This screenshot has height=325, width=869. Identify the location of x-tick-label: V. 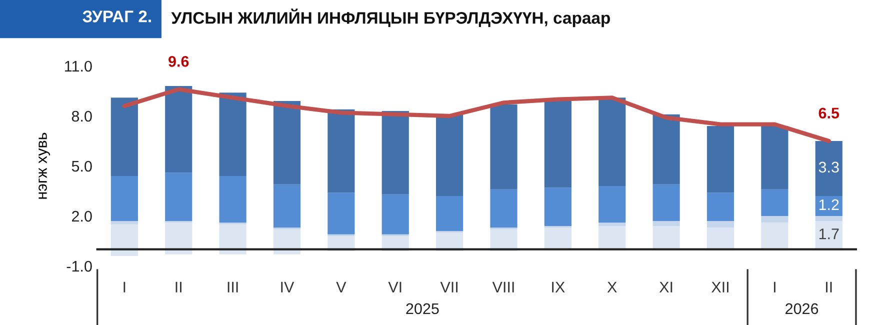
(341, 287).